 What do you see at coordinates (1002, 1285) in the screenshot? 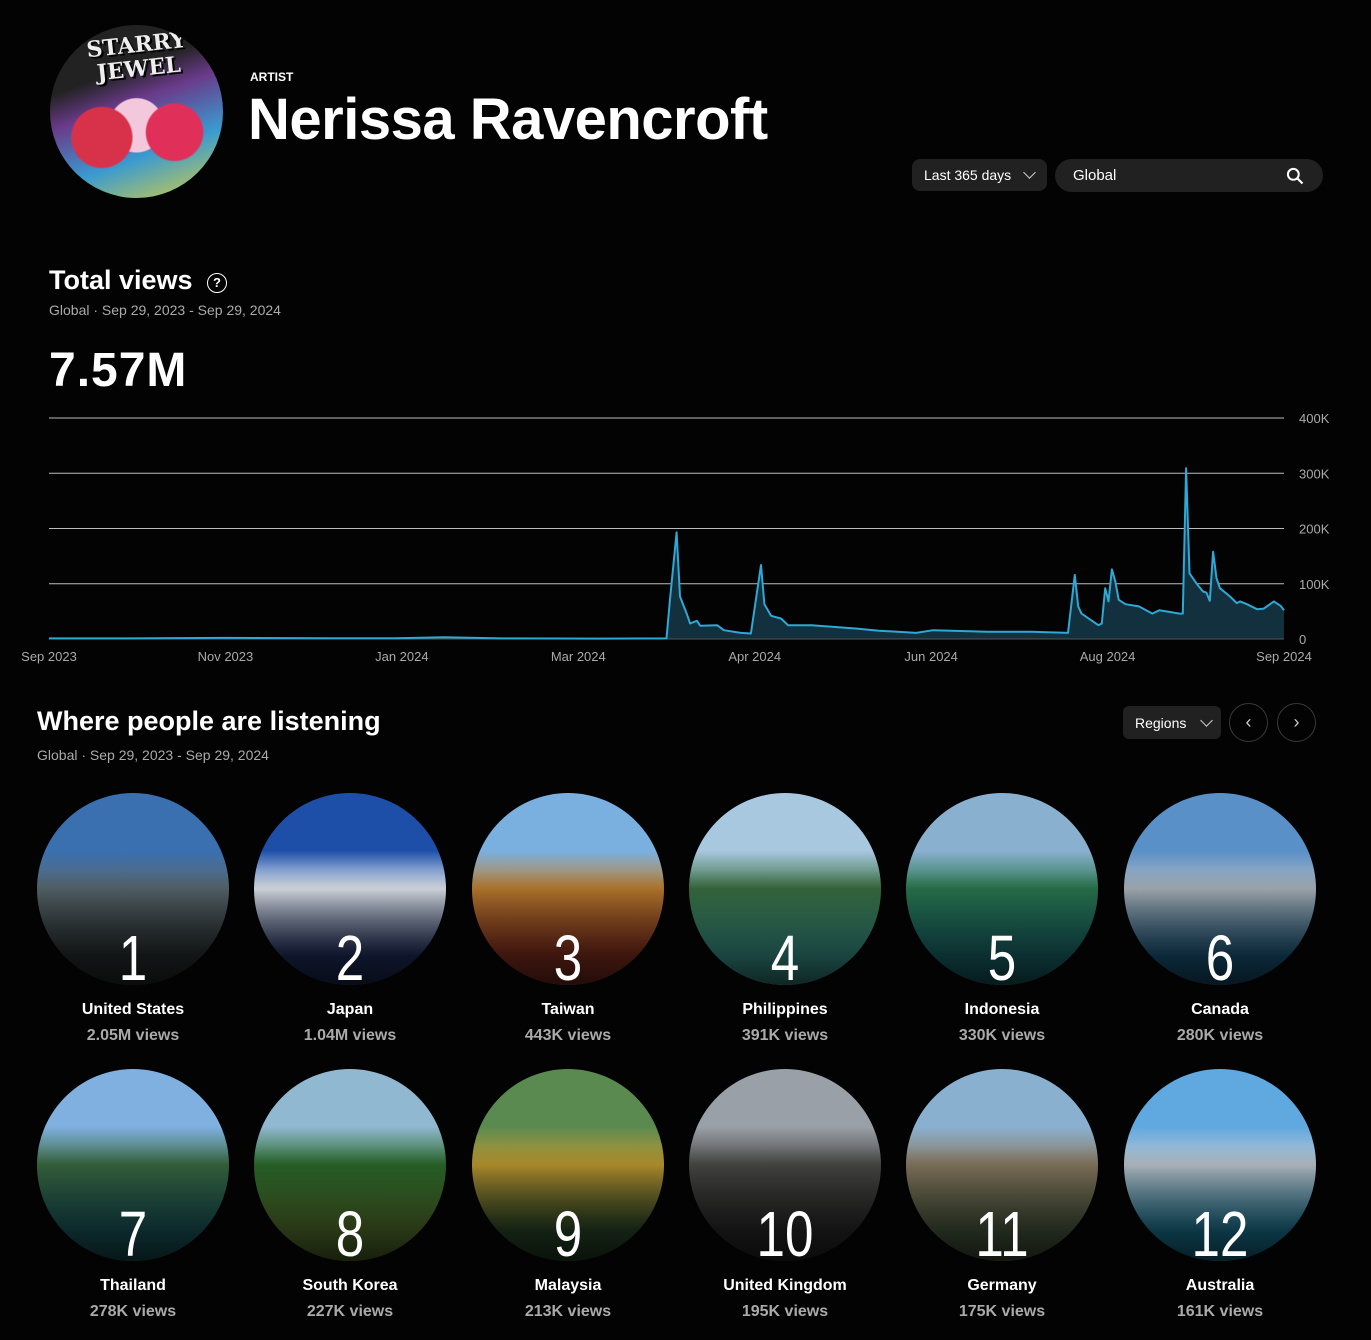
I see `country-name: Germany` at bounding box center [1002, 1285].